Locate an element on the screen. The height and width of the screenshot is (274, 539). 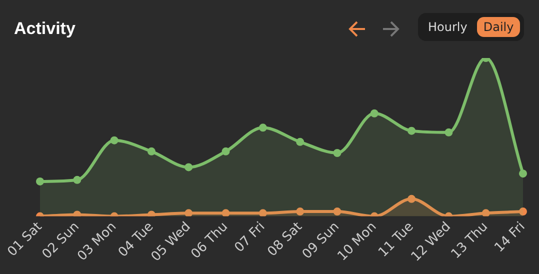
x-tick-label: 14 Fri is located at coordinates (510, 237).